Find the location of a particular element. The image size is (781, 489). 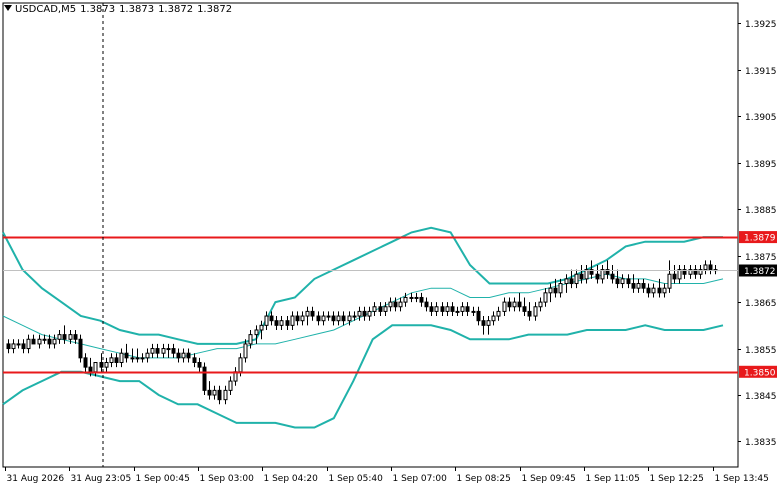

y-tick-label: 1.3905 is located at coordinates (761, 118).